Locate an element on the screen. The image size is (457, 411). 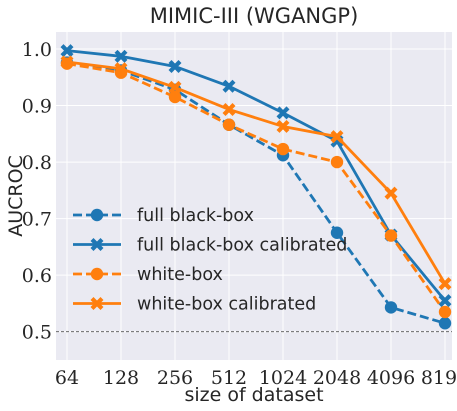
y-tick-label: 0.6 is located at coordinates (37, 276).